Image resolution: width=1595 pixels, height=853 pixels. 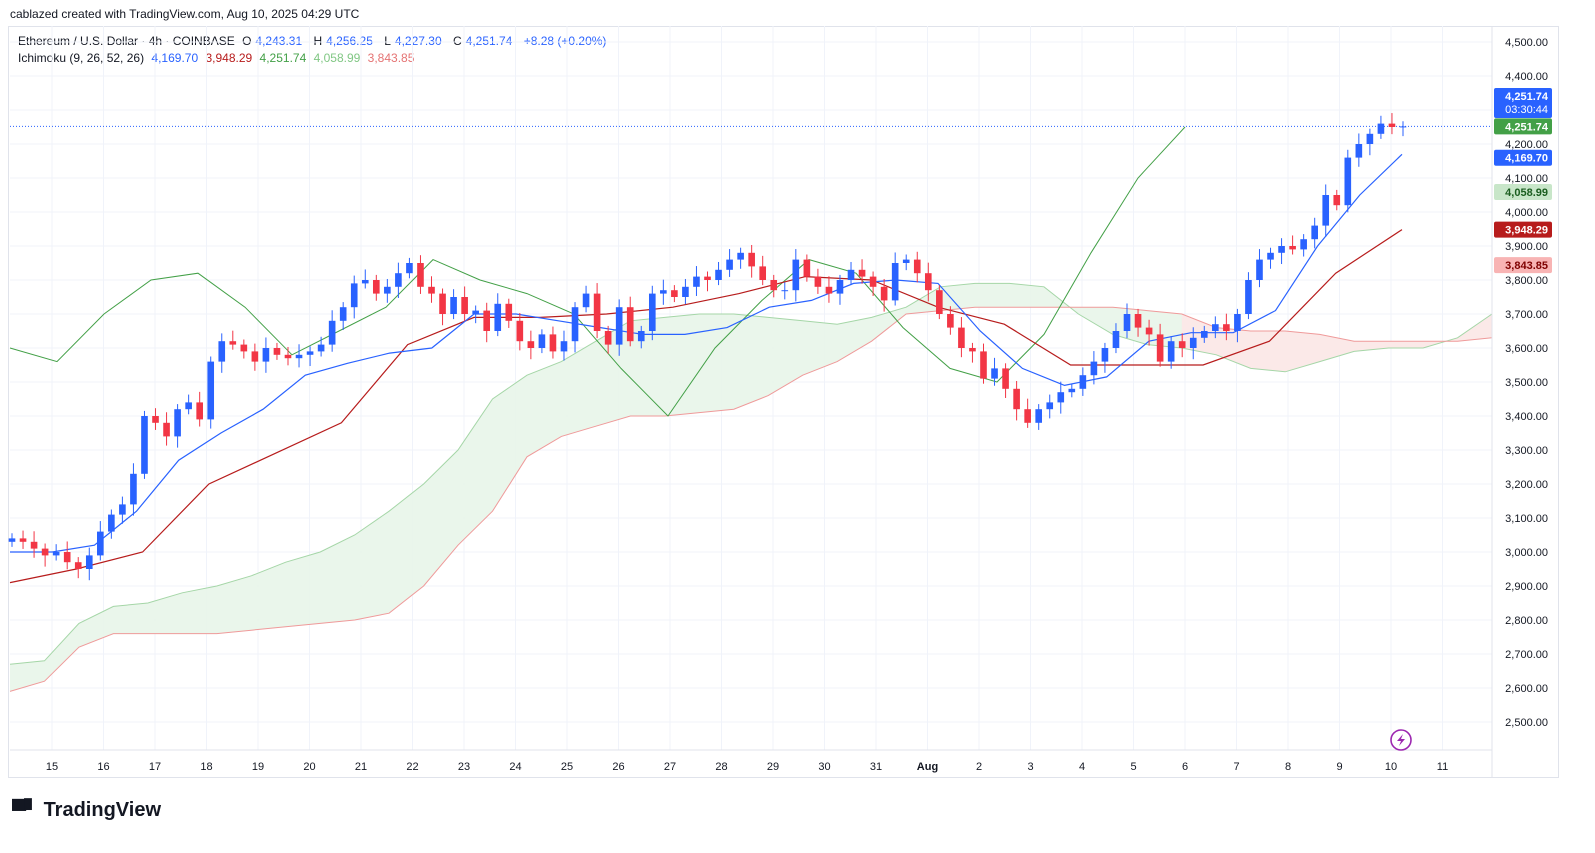 I want to click on time-tick-label: 23, so click(x=464, y=767).